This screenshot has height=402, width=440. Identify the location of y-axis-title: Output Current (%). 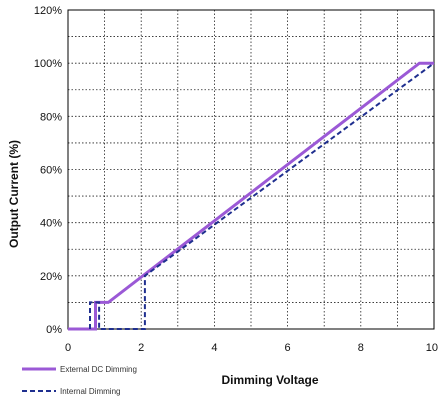
(14, 194).